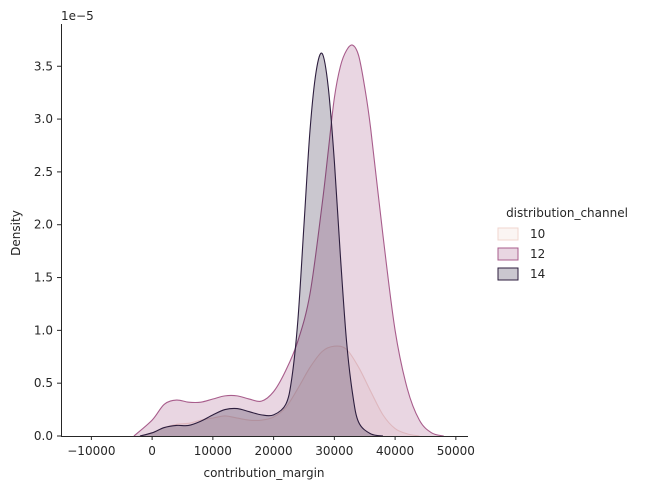 Image resolution: width=650 pixels, height=489 pixels. Describe the element at coordinates (263, 473) in the screenshot. I see `x-axis-label: contribution_margin` at that location.